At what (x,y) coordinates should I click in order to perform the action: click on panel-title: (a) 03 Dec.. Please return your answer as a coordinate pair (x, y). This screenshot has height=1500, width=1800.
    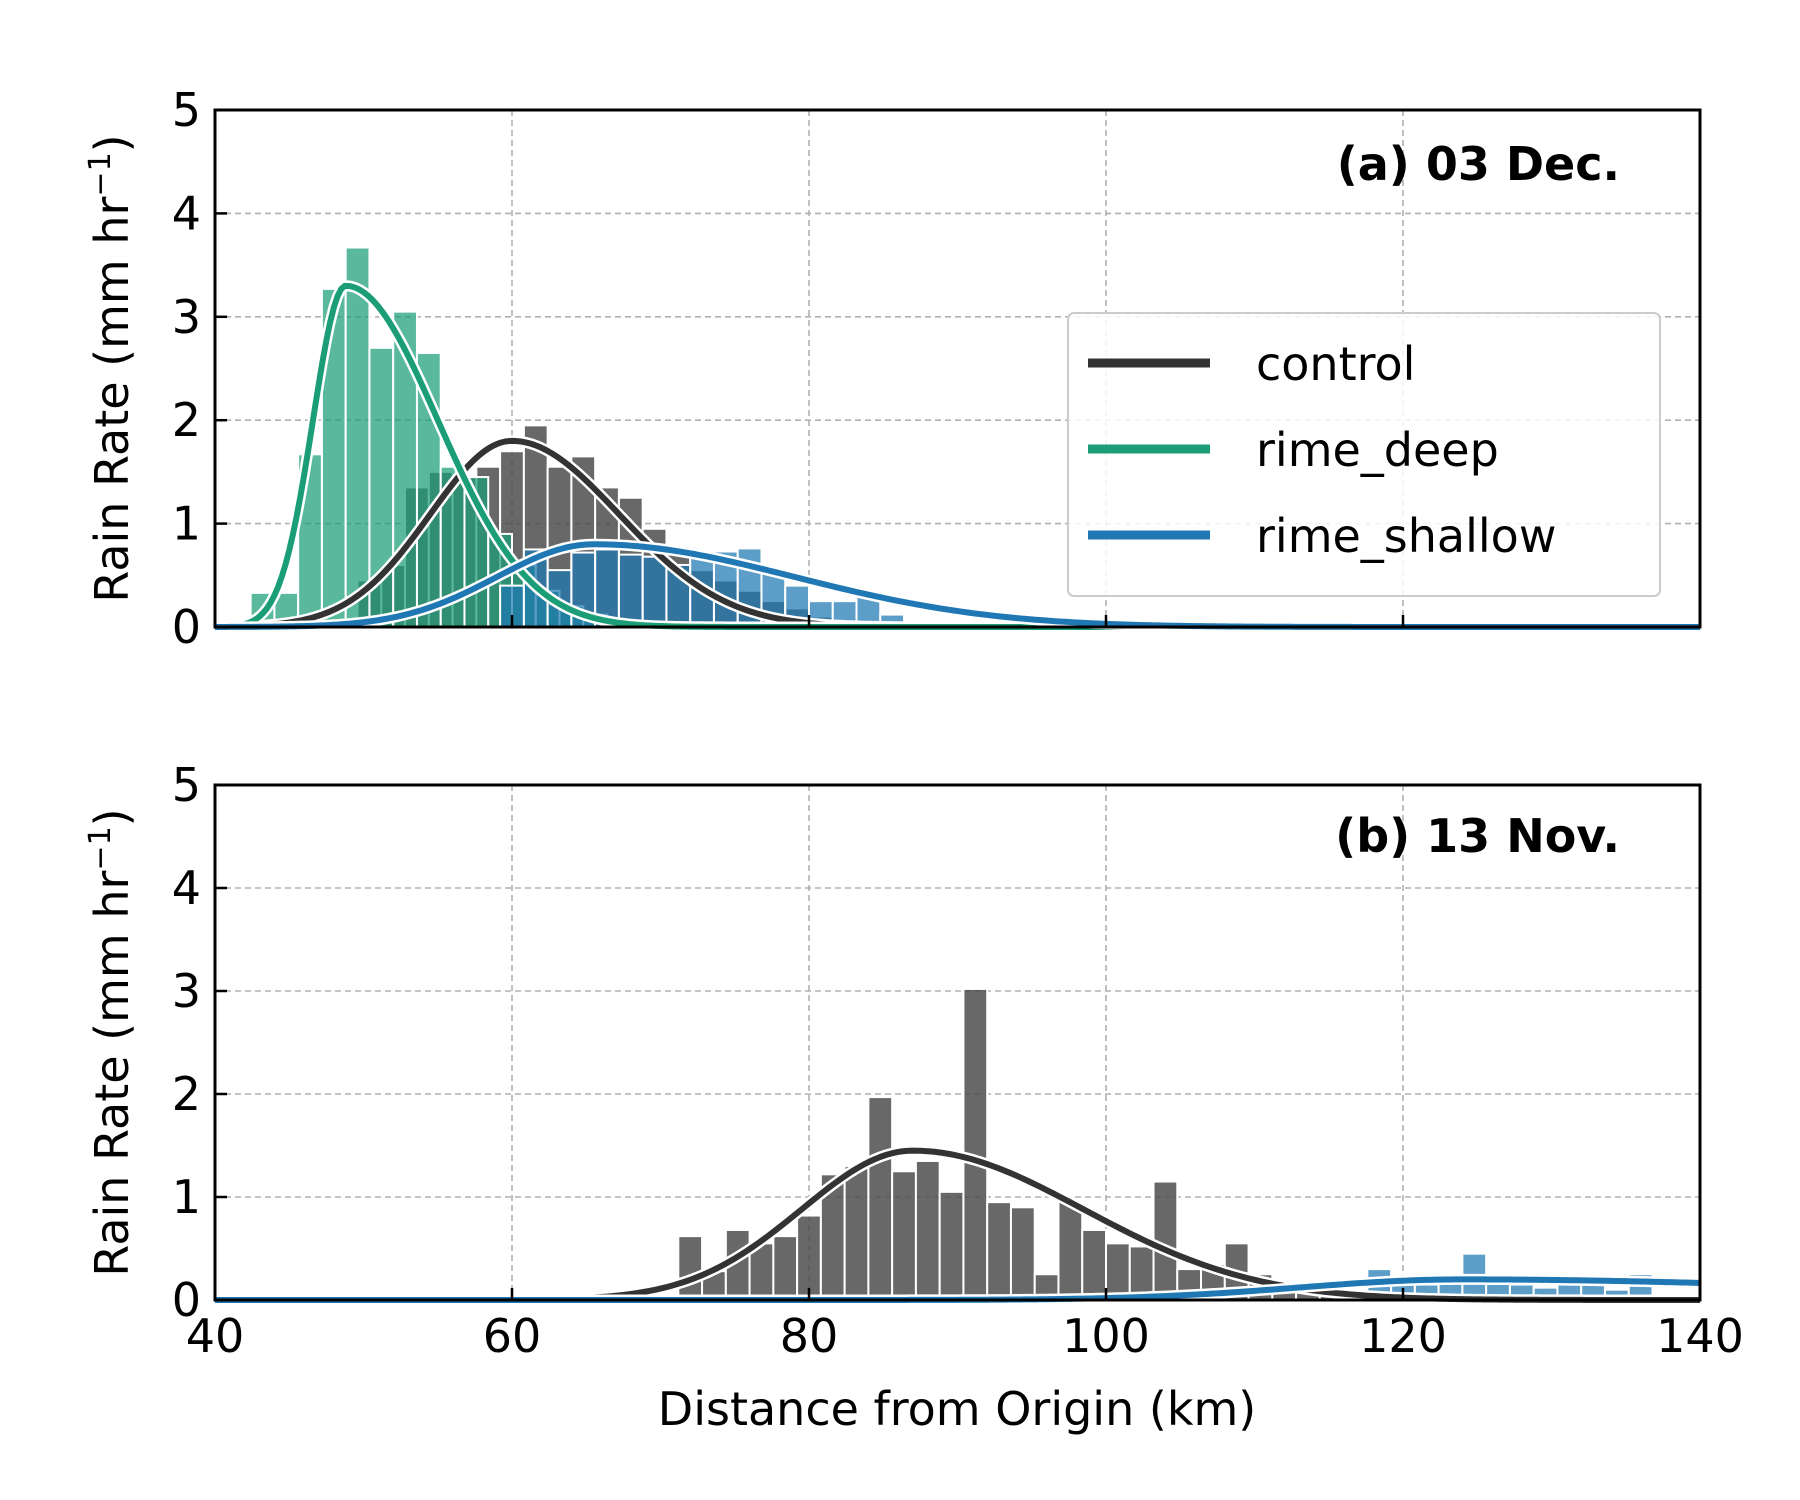
    Looking at the image, I should click on (1478, 164).